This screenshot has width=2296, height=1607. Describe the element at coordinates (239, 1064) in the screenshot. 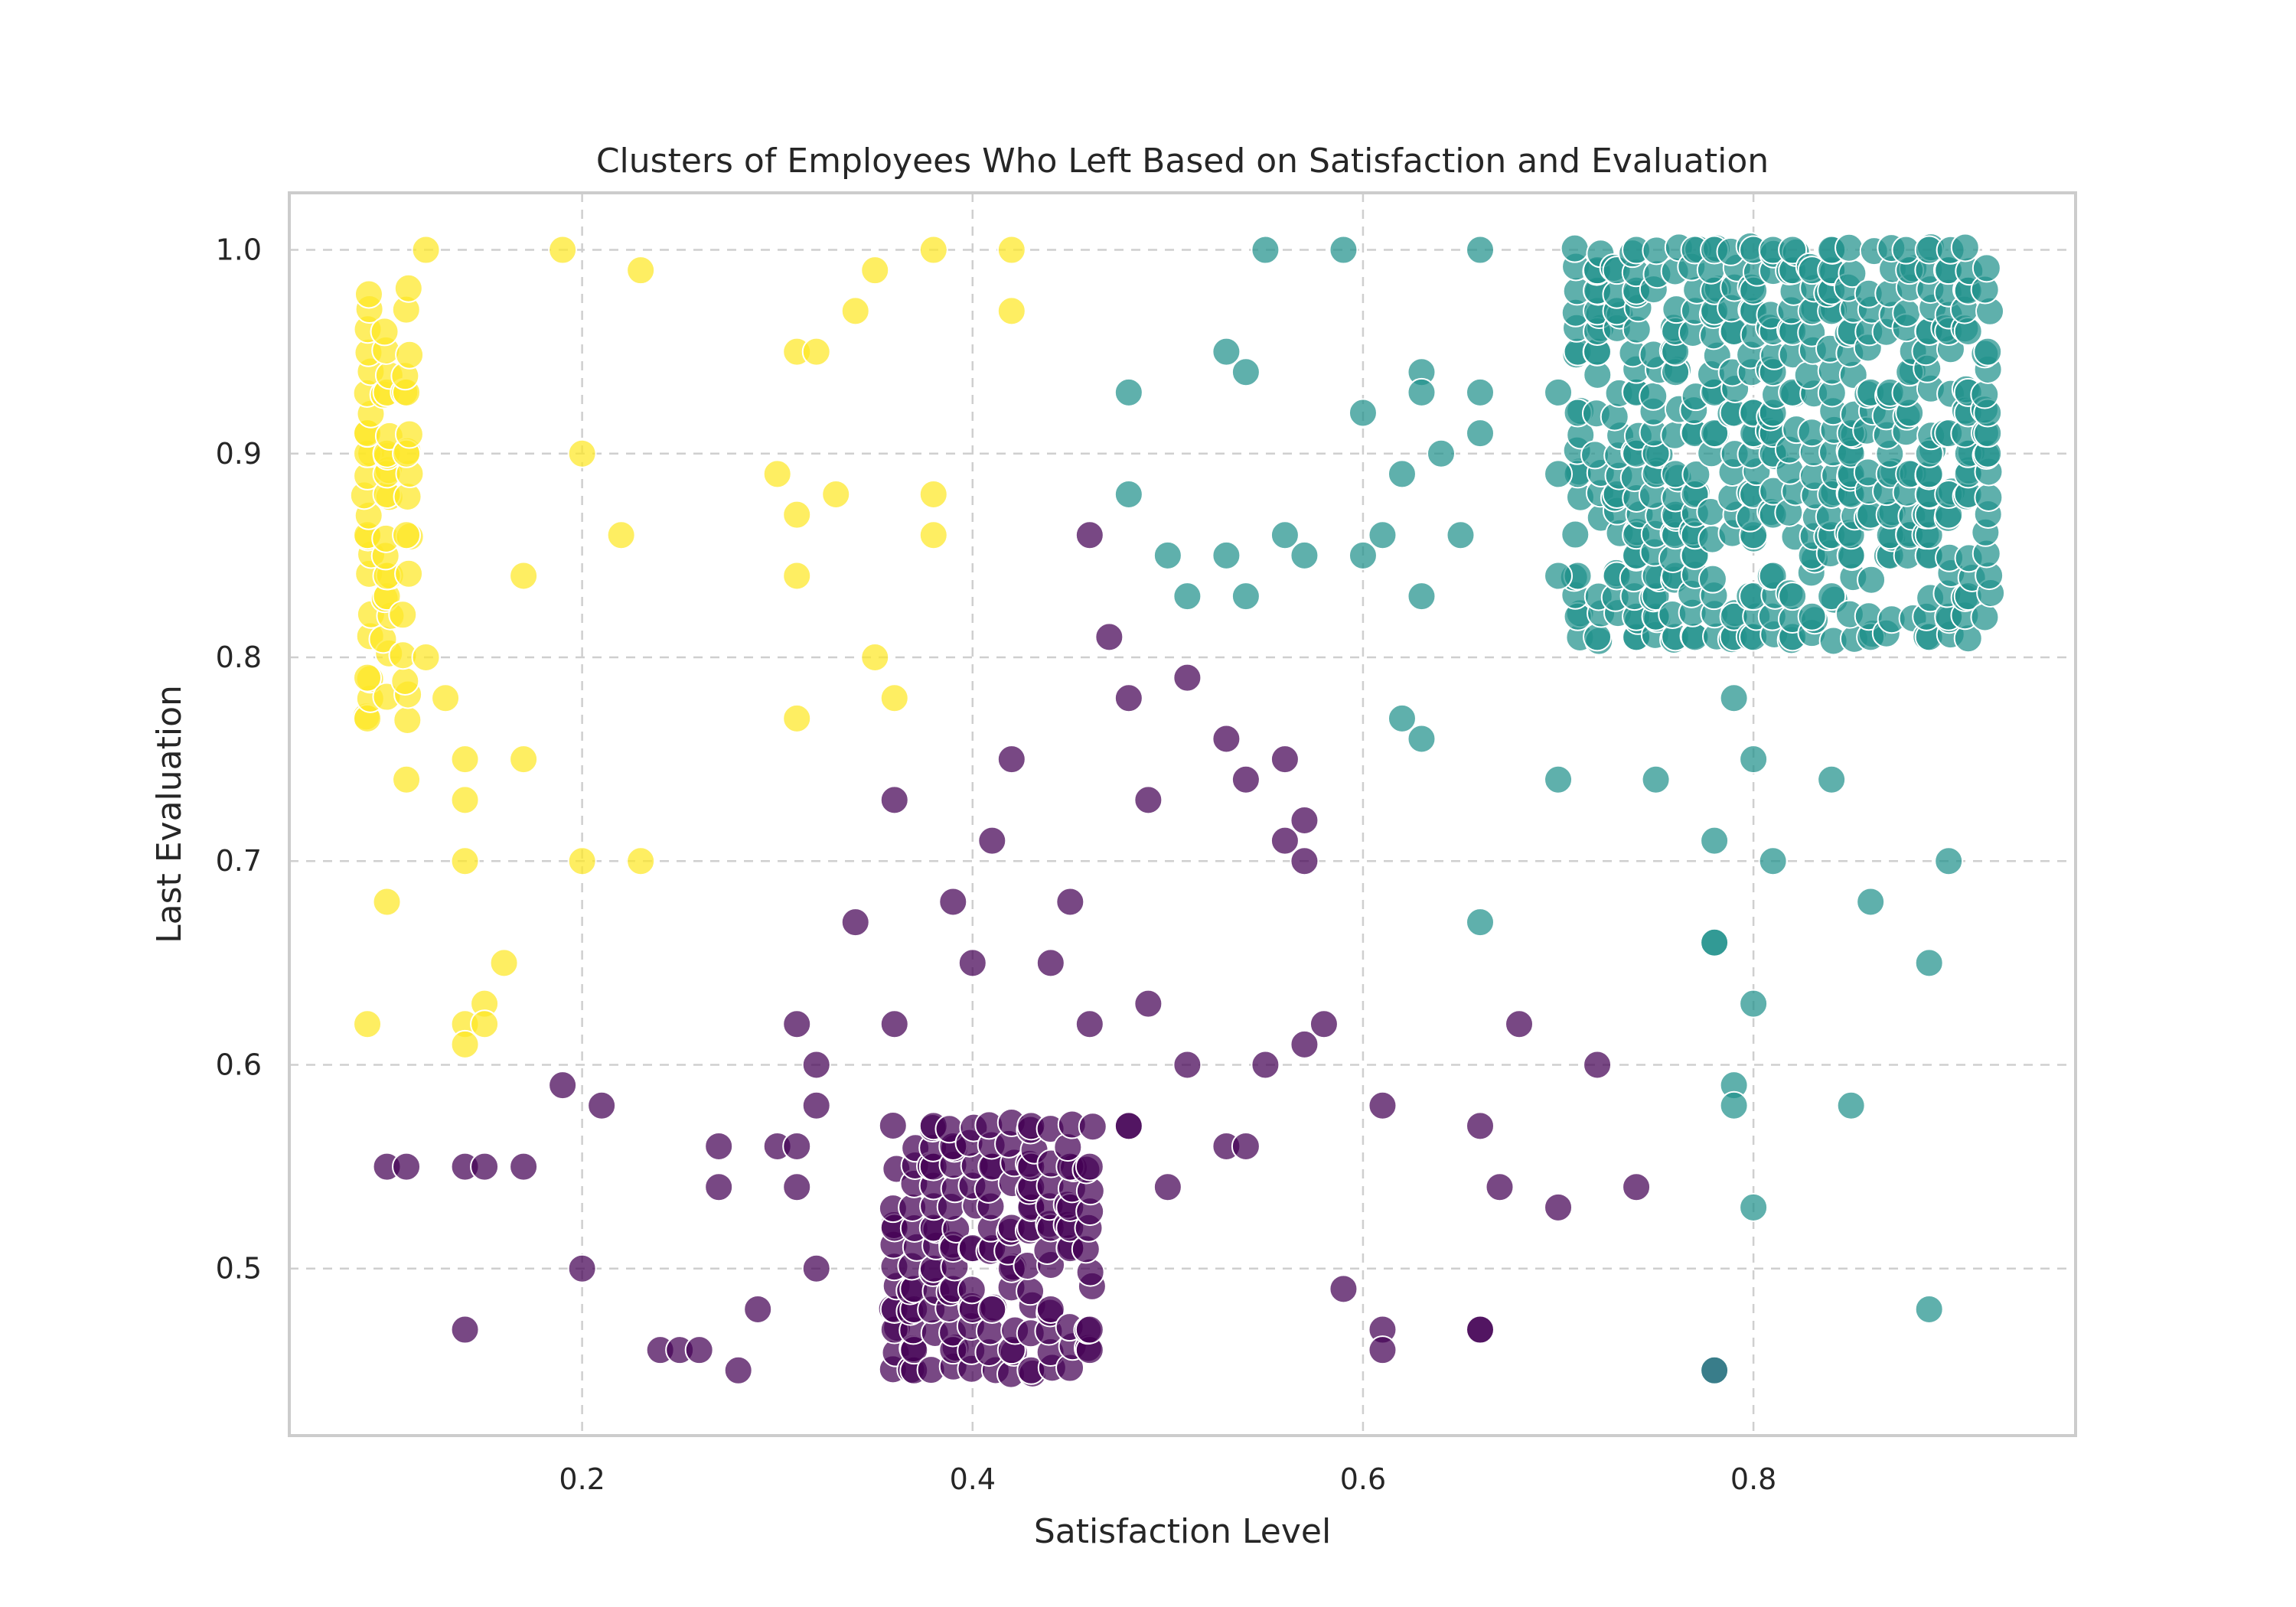

I see `y-tick-label: 0.6` at that location.